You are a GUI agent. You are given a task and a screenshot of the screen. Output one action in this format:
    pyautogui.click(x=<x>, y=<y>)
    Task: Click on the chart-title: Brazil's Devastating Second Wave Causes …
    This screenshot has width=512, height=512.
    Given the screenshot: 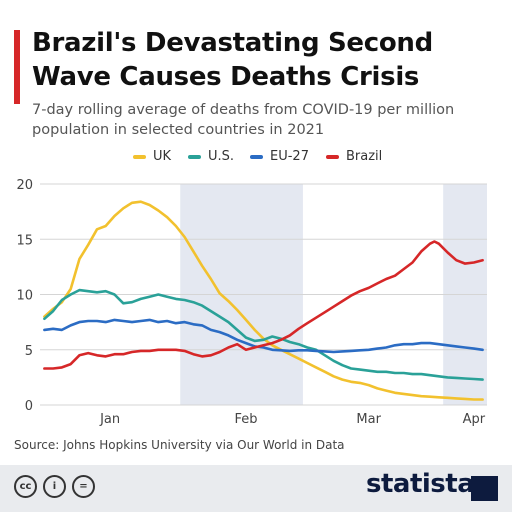 What is the action you would take?
    pyautogui.click(x=232, y=60)
    